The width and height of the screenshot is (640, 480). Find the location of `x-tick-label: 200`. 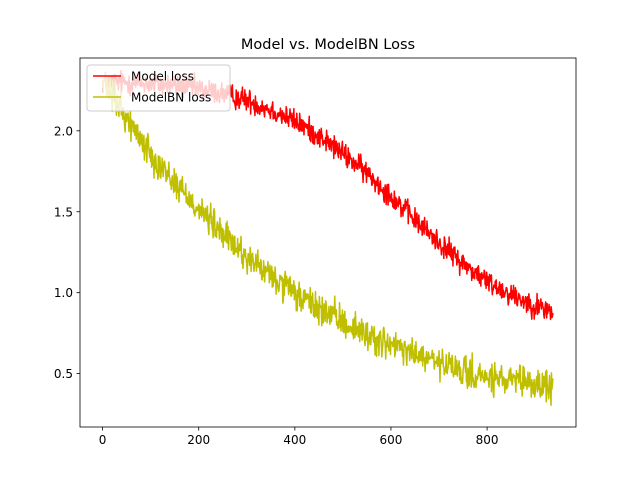

x-tick-label: 200 is located at coordinates (198, 440).